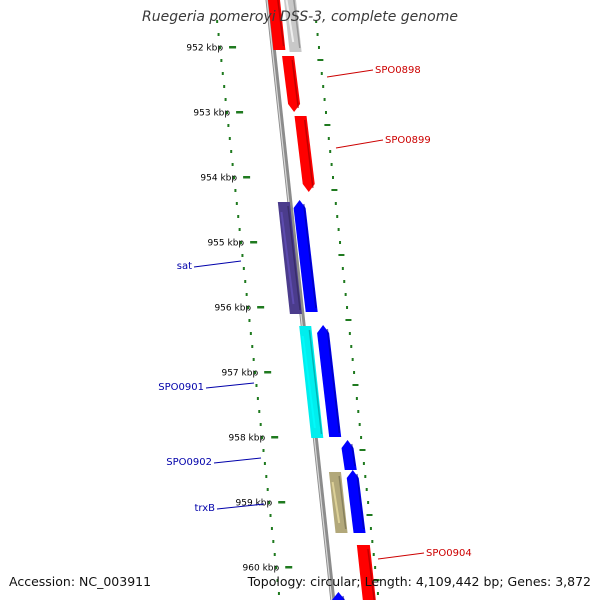 The image size is (600, 600). Describe the element at coordinates (184, 266) in the screenshot. I see `gene-label-sat: sat` at that location.